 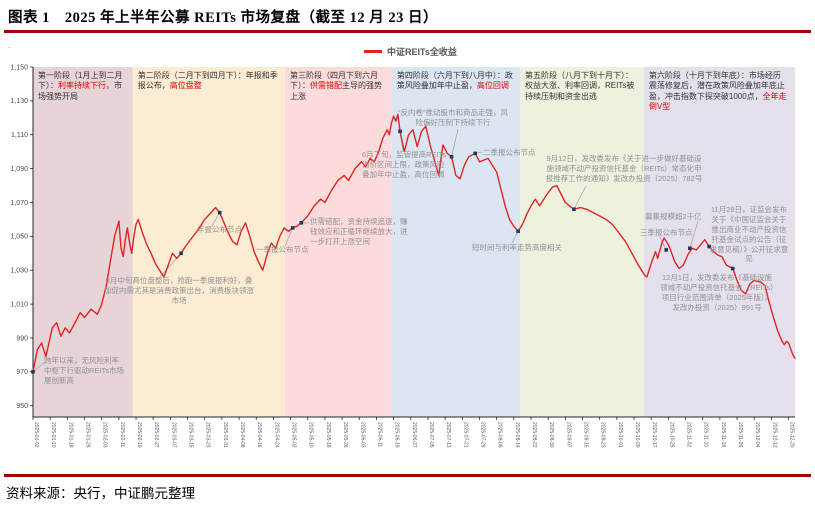 What do you see at coordinates (19, 237) in the screenshot?
I see `y-axis-tick-label: 1,050` at bounding box center [19, 237].